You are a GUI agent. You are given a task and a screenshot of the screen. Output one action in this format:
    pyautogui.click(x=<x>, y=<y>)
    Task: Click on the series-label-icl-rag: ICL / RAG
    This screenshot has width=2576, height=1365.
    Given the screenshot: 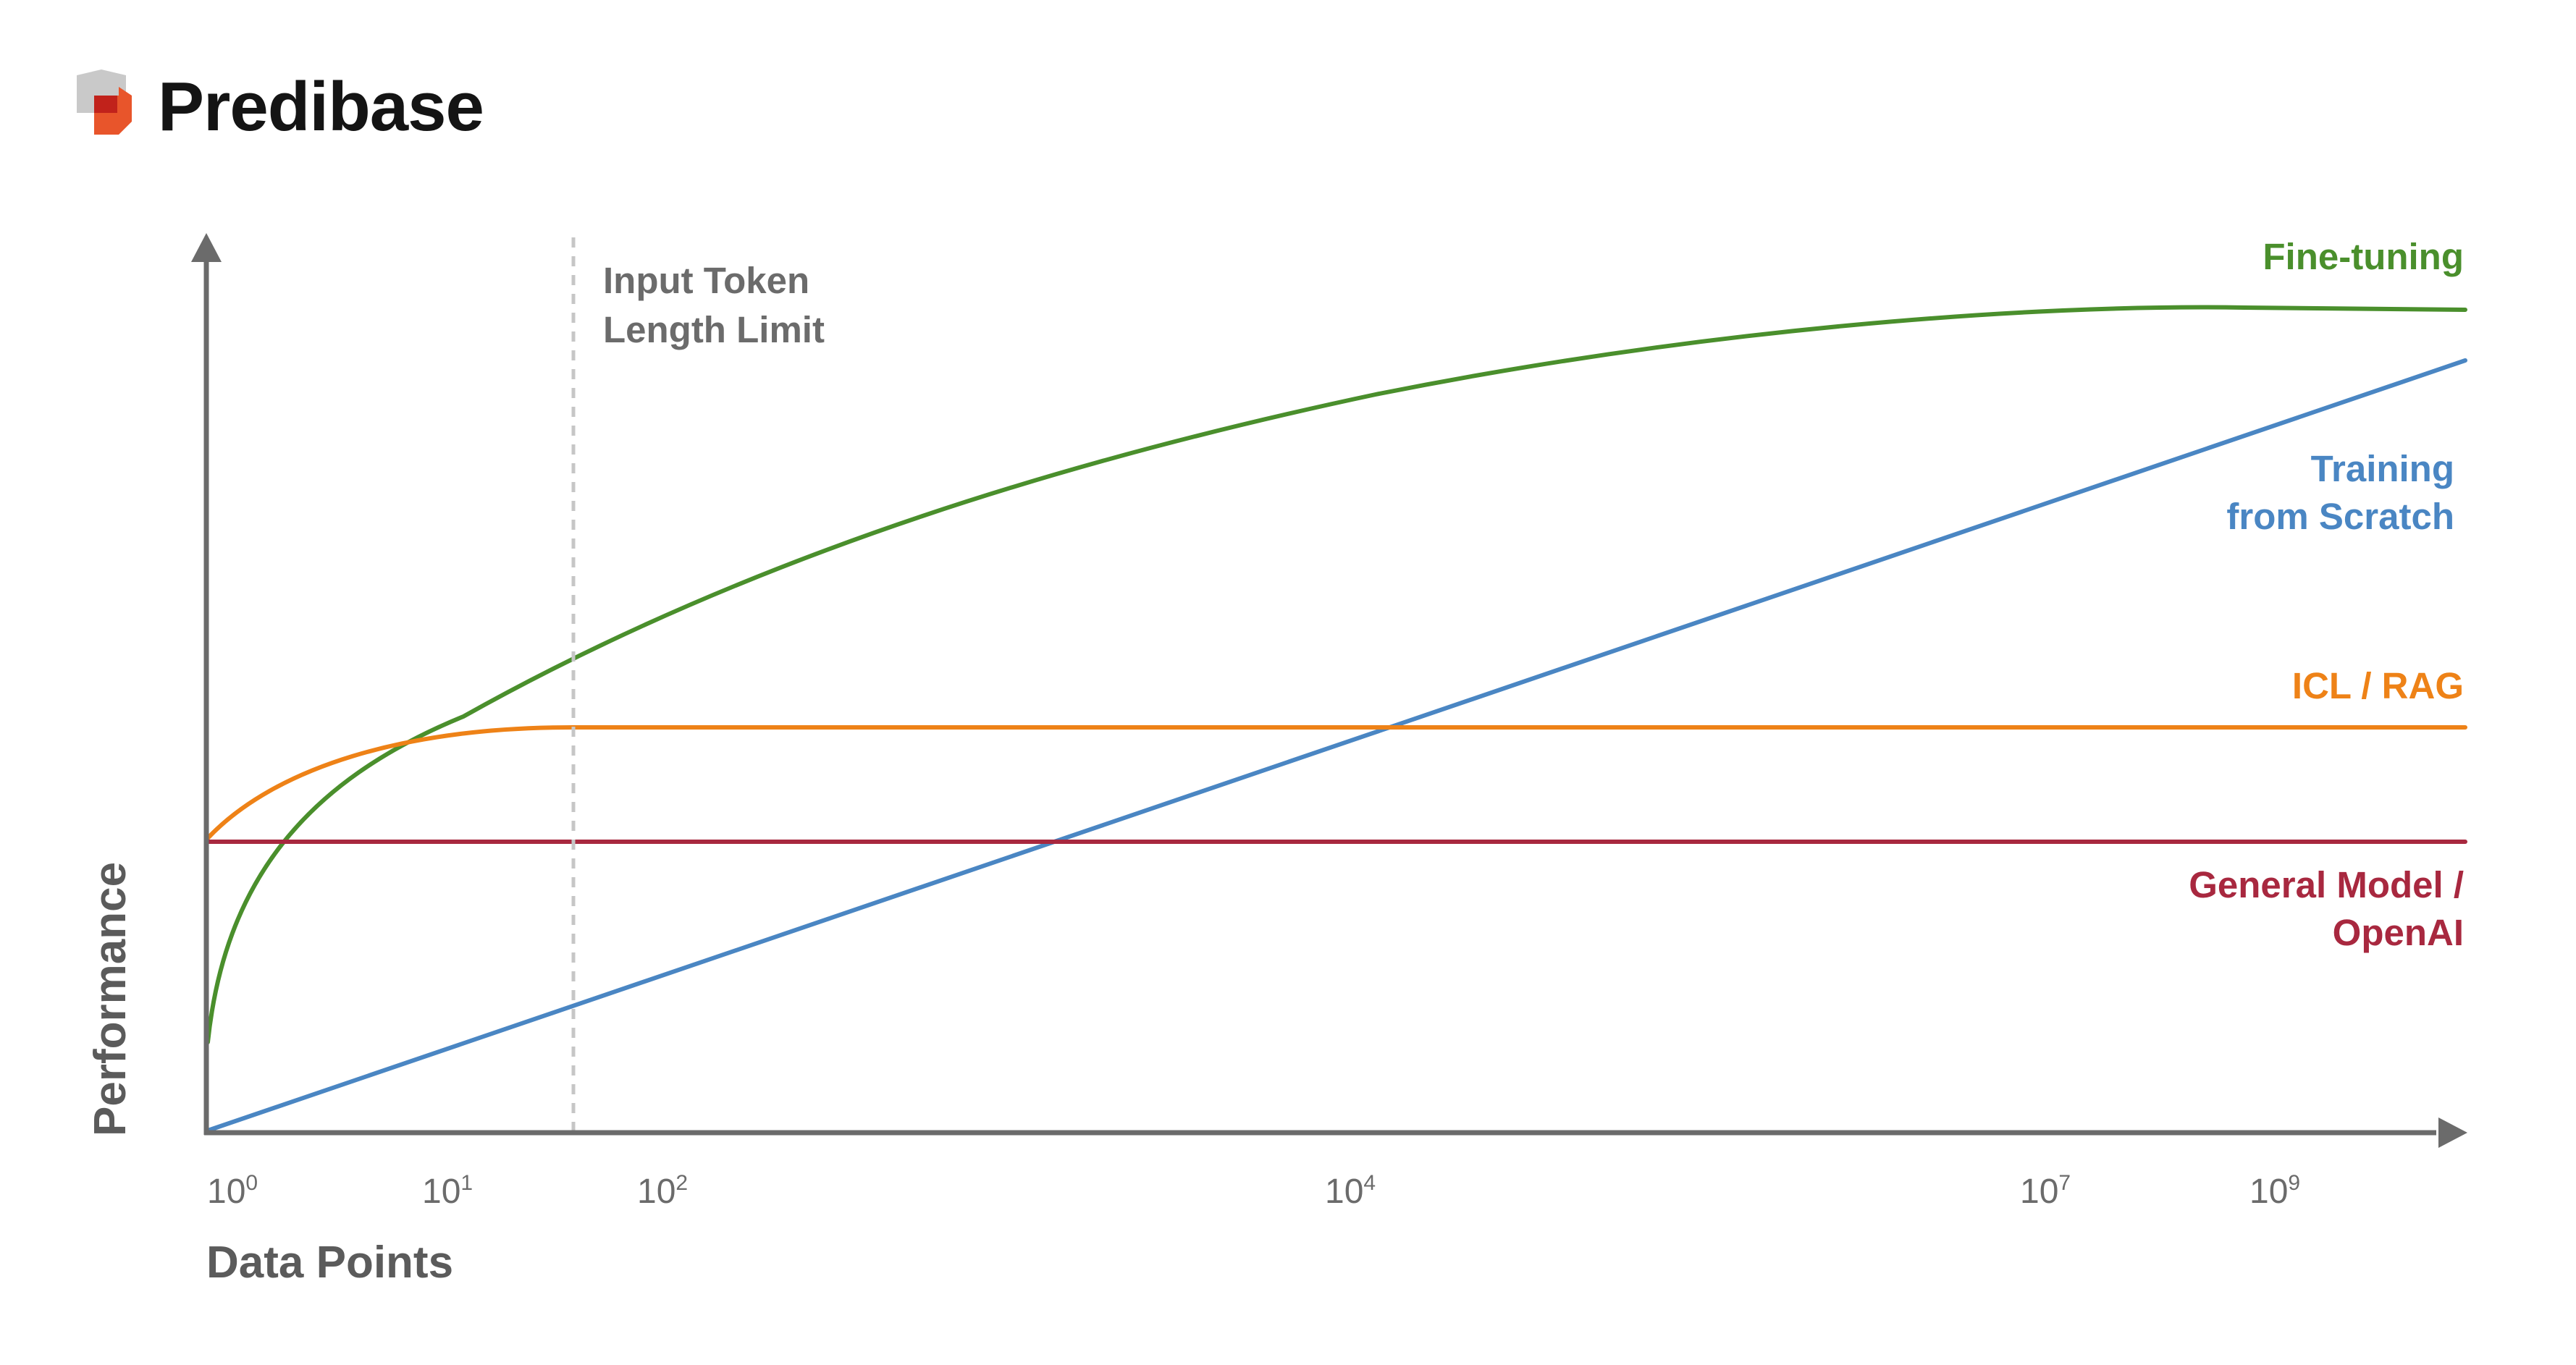 What is the action you would take?
    pyautogui.click(x=2378, y=685)
    